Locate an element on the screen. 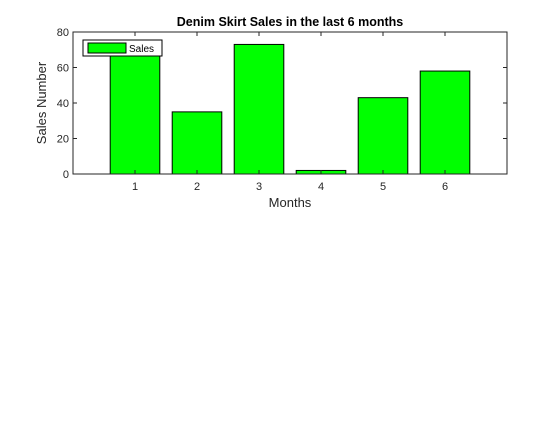 This screenshot has width=560, height=421. x-tick-label-6: 6 is located at coordinates (445, 187).